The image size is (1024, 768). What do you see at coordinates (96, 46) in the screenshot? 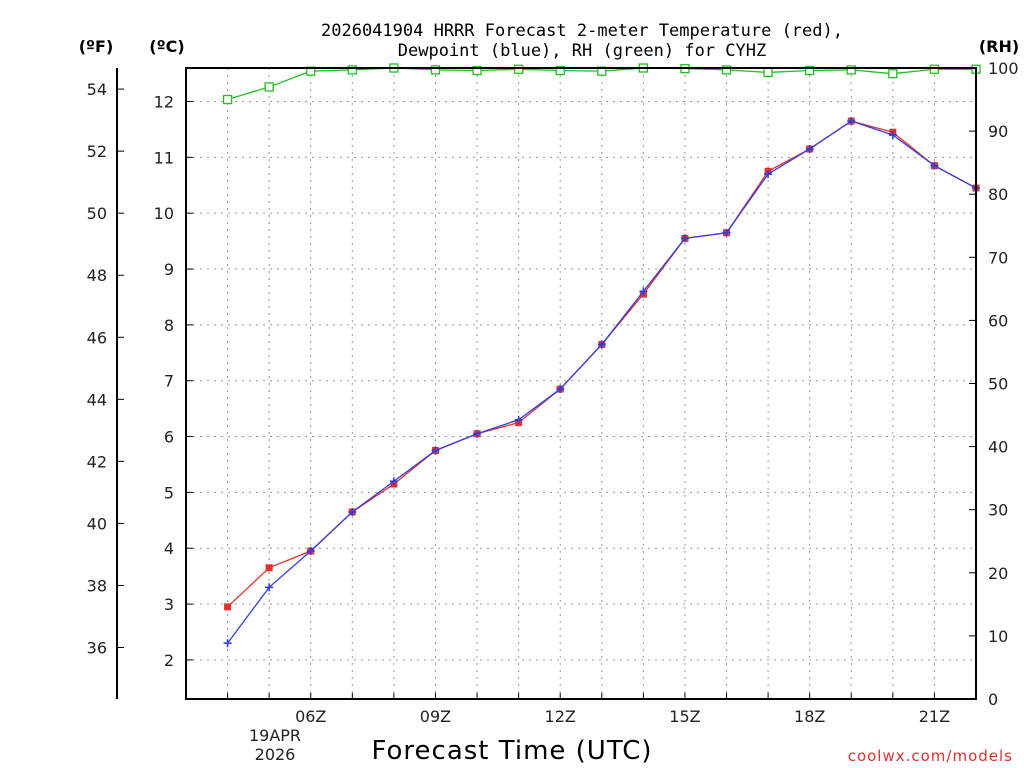
I see `fahrenheit-unit-label: (ºF)` at bounding box center [96, 46].